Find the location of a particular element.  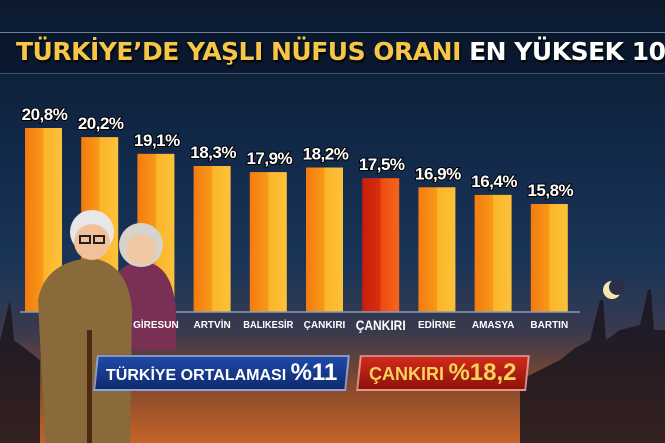

category-label: ARTVİN is located at coordinates (211, 324).